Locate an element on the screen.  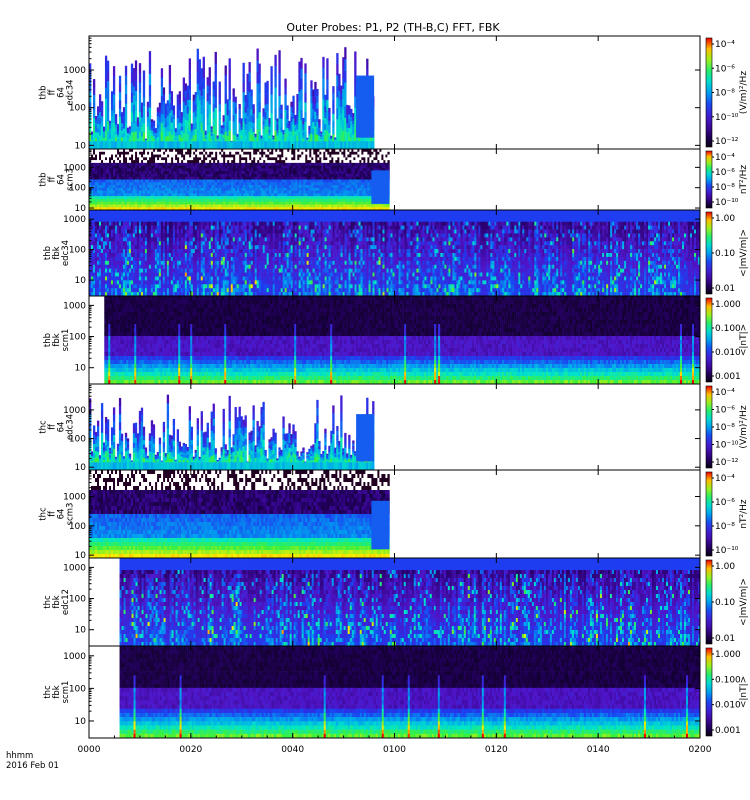
panel-label: thcff64edc34 is located at coordinates (57, 427).